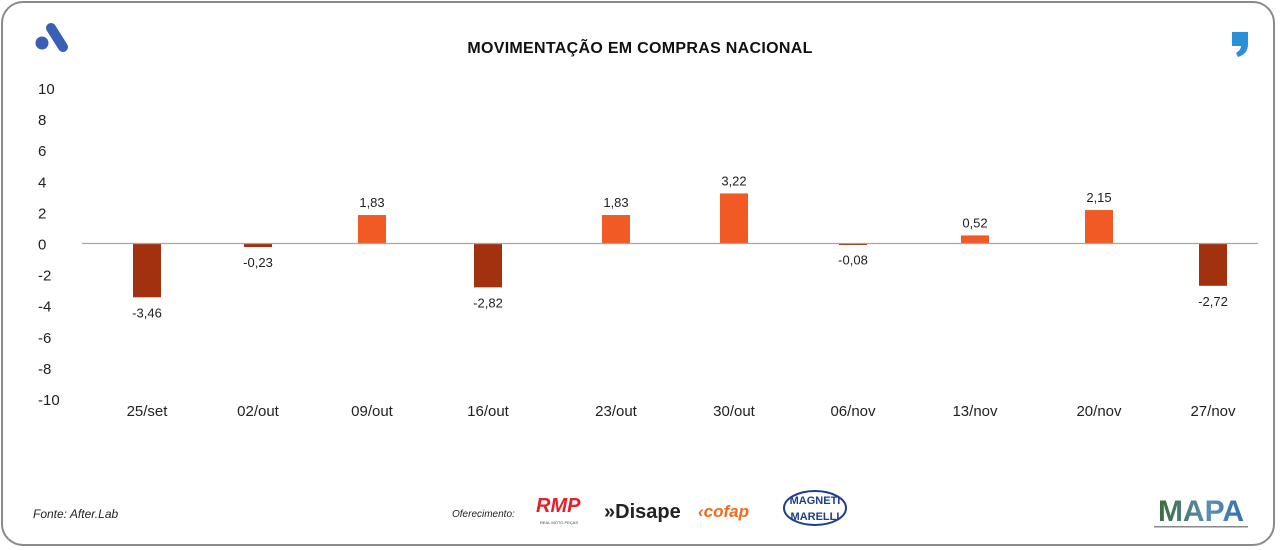 The height and width of the screenshot is (550, 1280). What do you see at coordinates (258, 411) in the screenshot?
I see `x-tick-label: 02/out` at bounding box center [258, 411].